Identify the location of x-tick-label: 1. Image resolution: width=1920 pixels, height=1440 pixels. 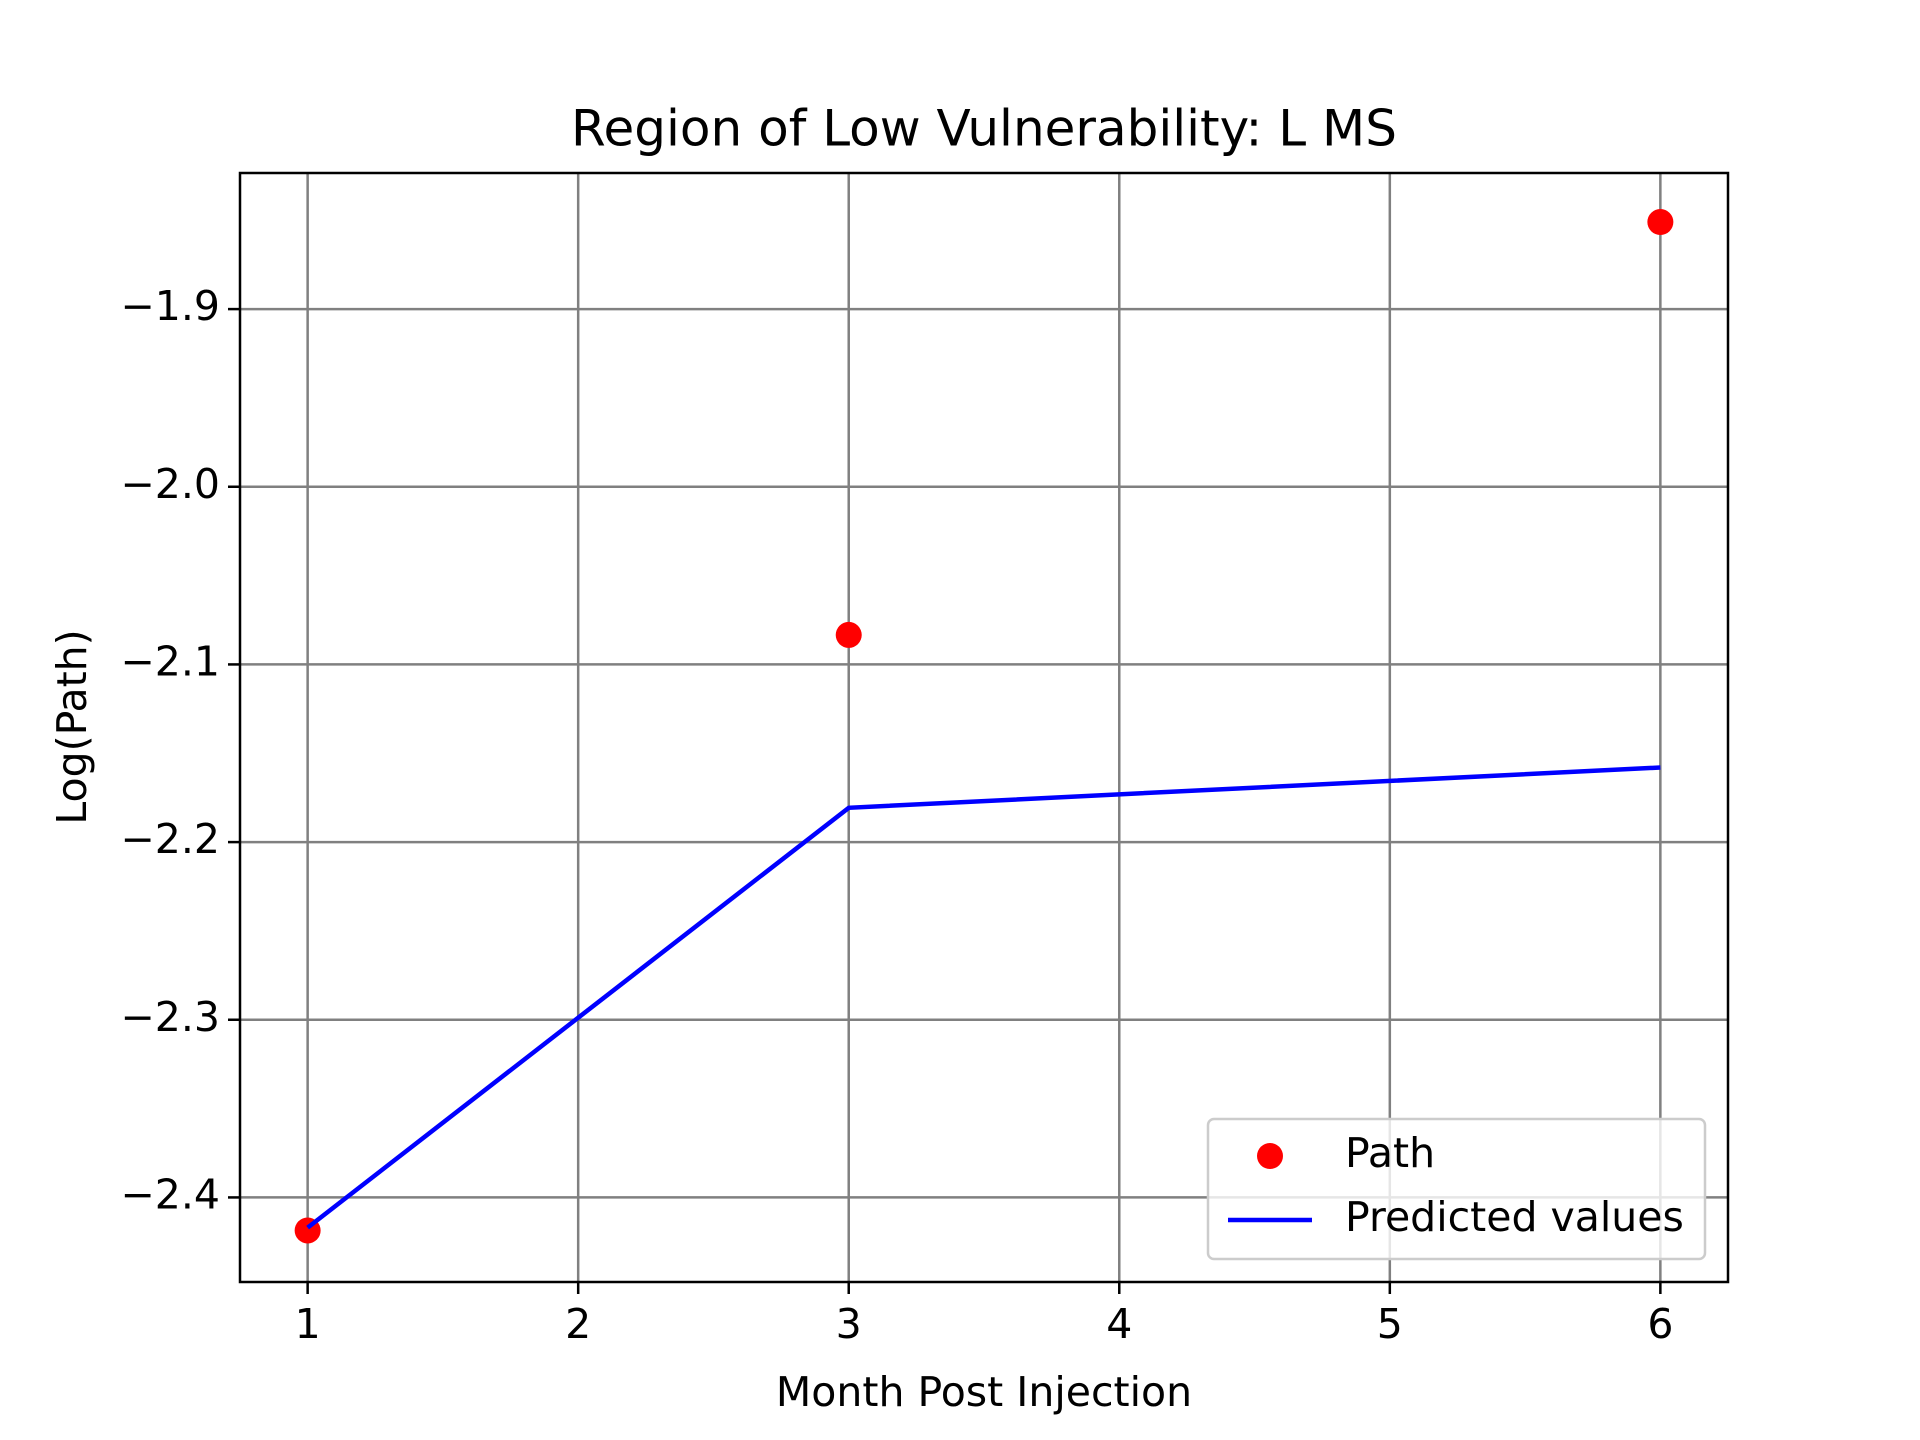
(308, 1324).